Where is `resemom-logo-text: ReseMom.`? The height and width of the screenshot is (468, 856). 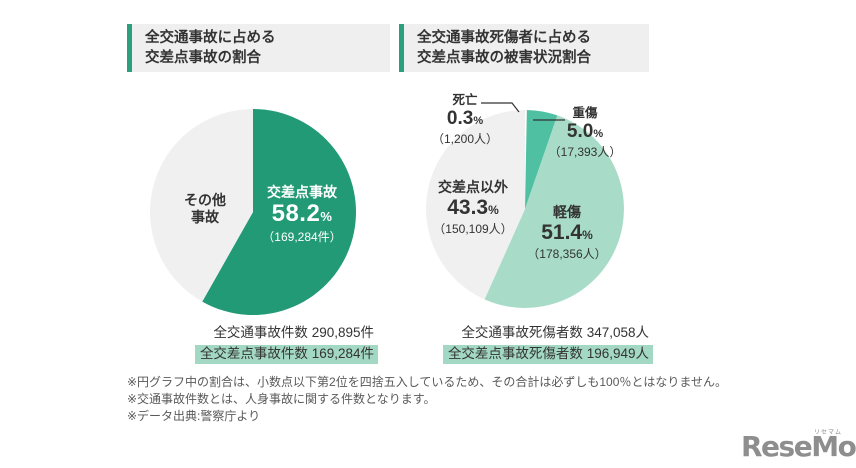 resemom-logo-text: ReseMom. is located at coordinates (798, 446).